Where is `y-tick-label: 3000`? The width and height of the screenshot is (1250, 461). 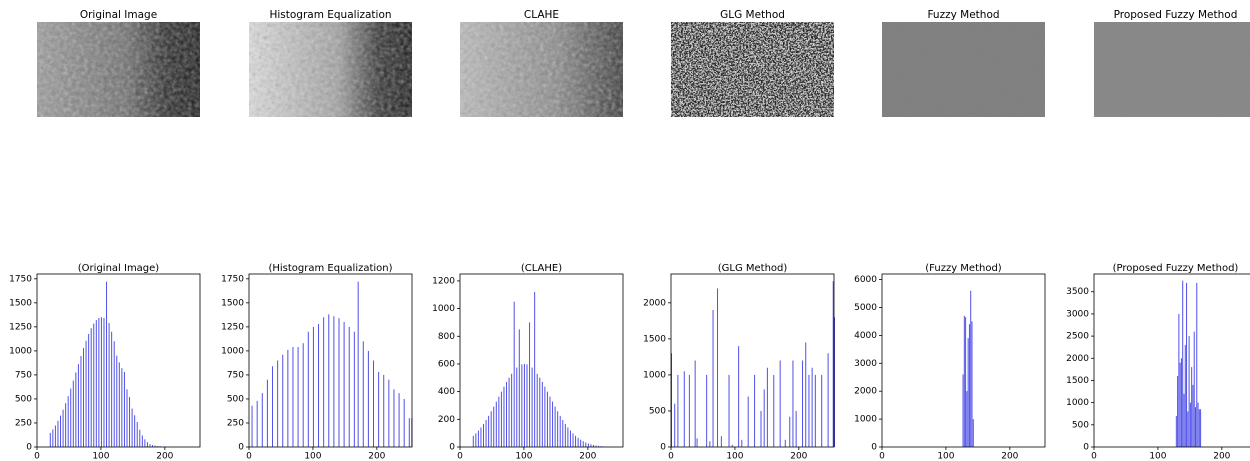
y-tick-label: 3000 is located at coordinates (865, 364).